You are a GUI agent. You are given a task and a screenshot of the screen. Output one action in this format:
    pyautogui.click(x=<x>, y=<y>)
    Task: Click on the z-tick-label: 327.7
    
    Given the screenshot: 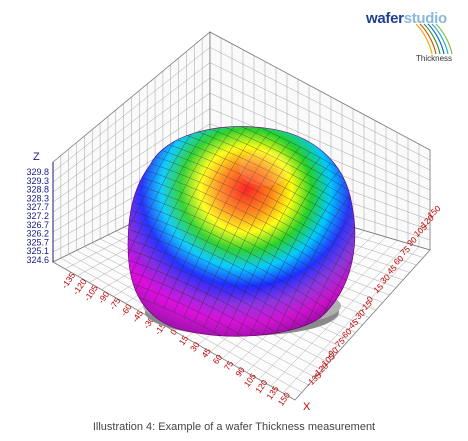 What is the action you would take?
    pyautogui.click(x=37, y=207)
    